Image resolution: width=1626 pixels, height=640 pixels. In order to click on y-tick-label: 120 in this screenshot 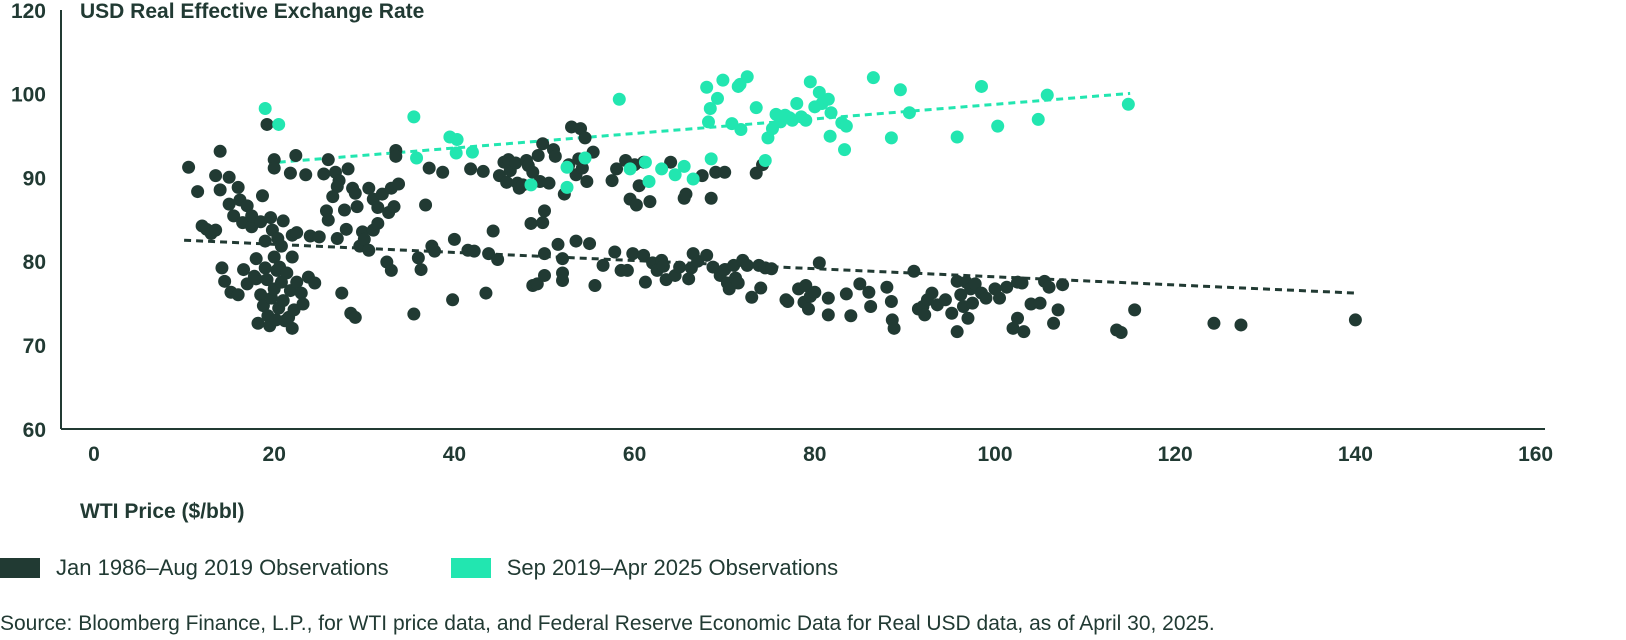, I will do `click(28, 11)`.